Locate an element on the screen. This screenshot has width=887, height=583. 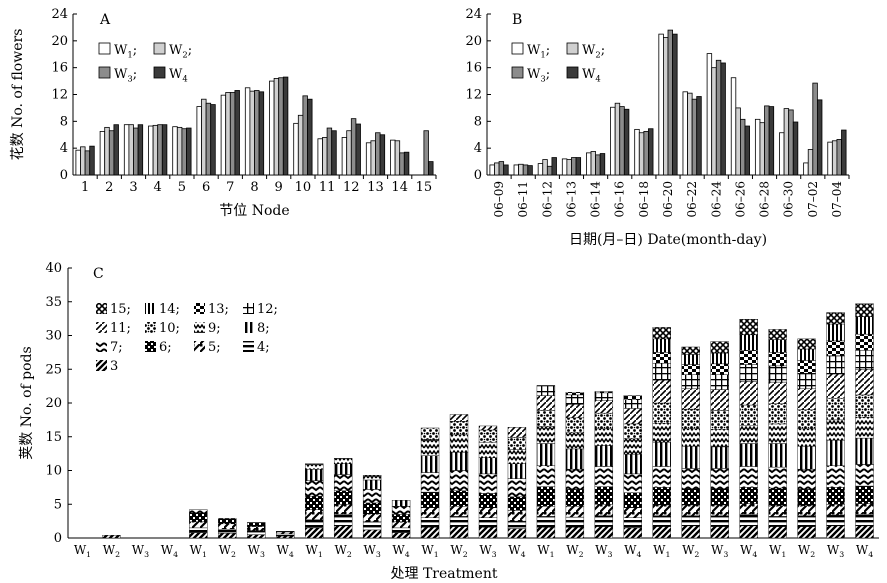
stack-seg-node9-bar16 is located at coordinates (517, 456).